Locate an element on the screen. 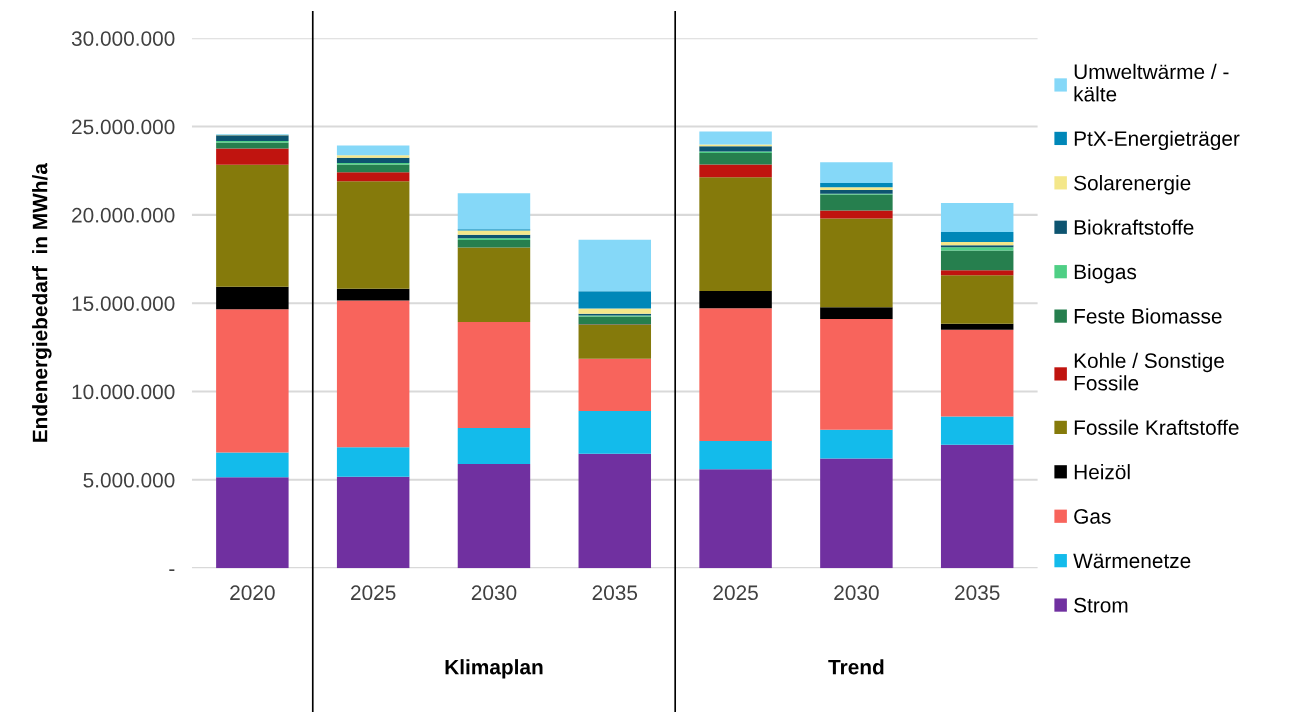  y-tick-label: 25.000.000 is located at coordinates (123, 127).